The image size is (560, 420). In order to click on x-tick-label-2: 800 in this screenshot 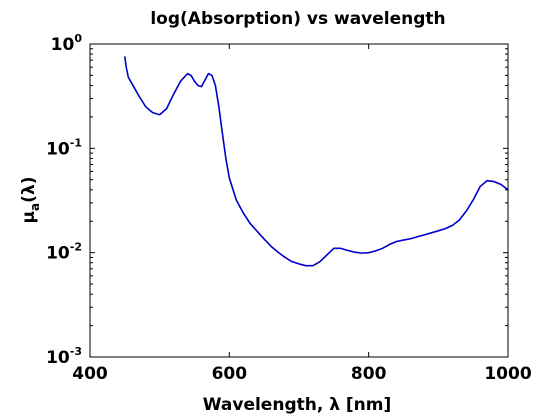, I will do `click(369, 374)`.